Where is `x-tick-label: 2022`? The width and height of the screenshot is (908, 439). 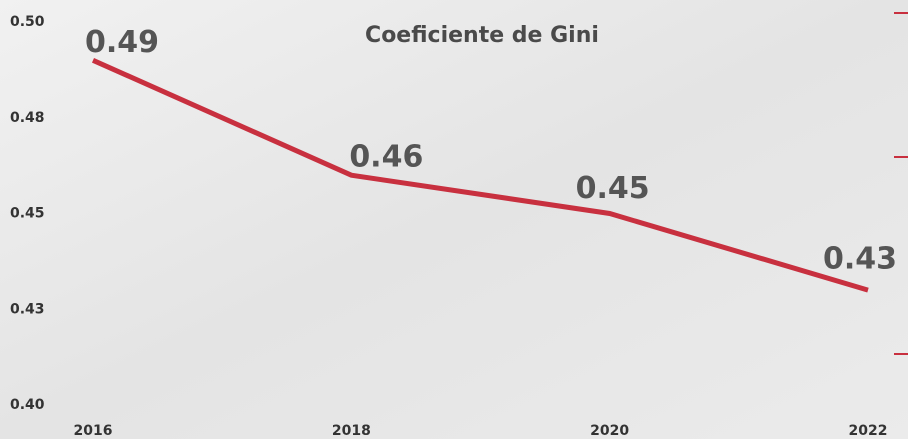
x-tick-label: 2022 is located at coordinates (868, 431).